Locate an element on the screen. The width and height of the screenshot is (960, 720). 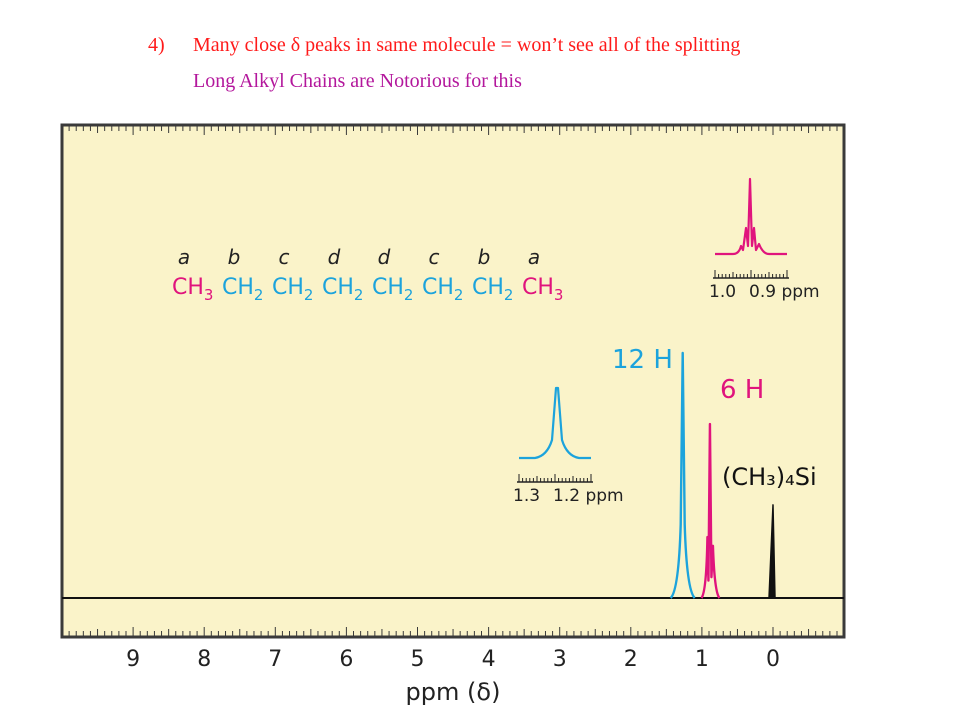
x-tick-label: 8 is located at coordinates (204, 659).